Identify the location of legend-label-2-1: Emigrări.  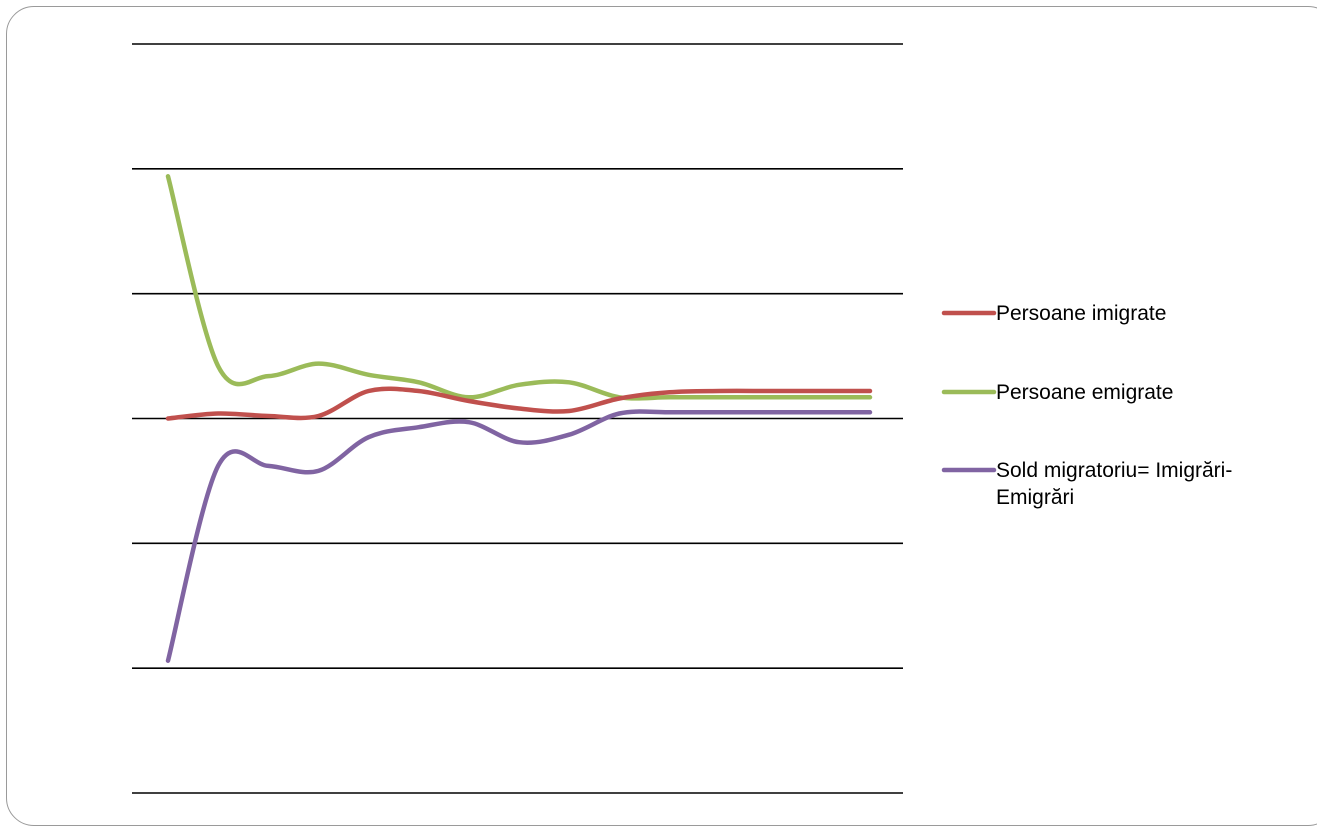
(1035, 497).